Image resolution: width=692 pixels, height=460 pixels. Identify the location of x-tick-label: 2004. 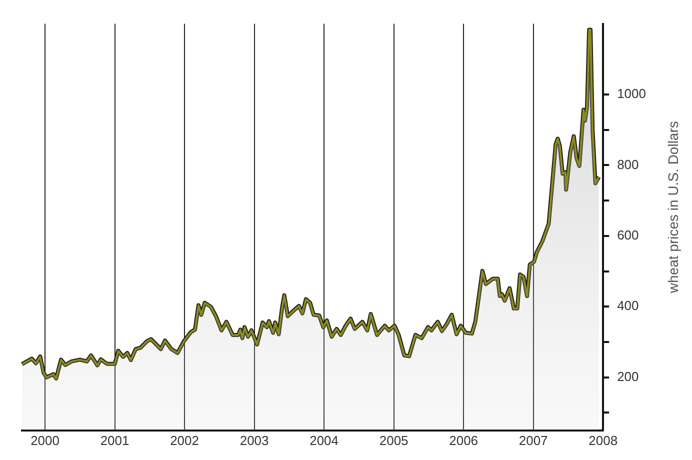
(324, 440).